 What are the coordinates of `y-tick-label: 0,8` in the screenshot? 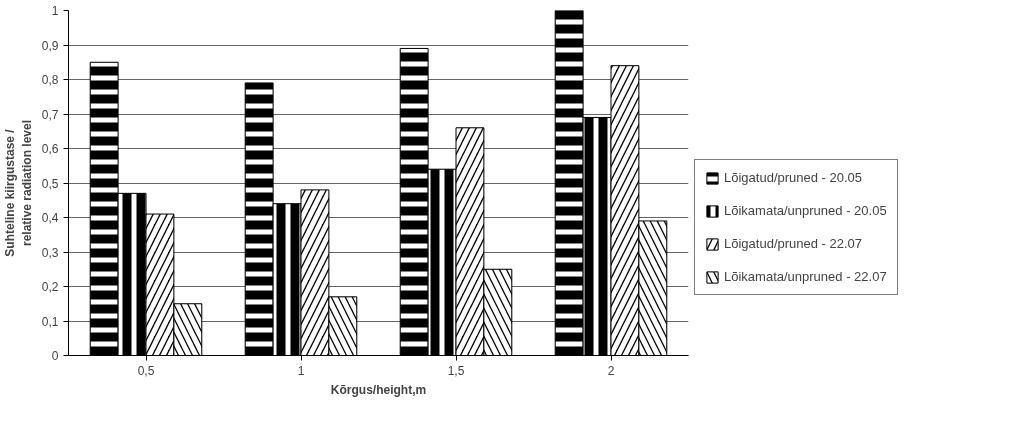 It's located at (50, 80).